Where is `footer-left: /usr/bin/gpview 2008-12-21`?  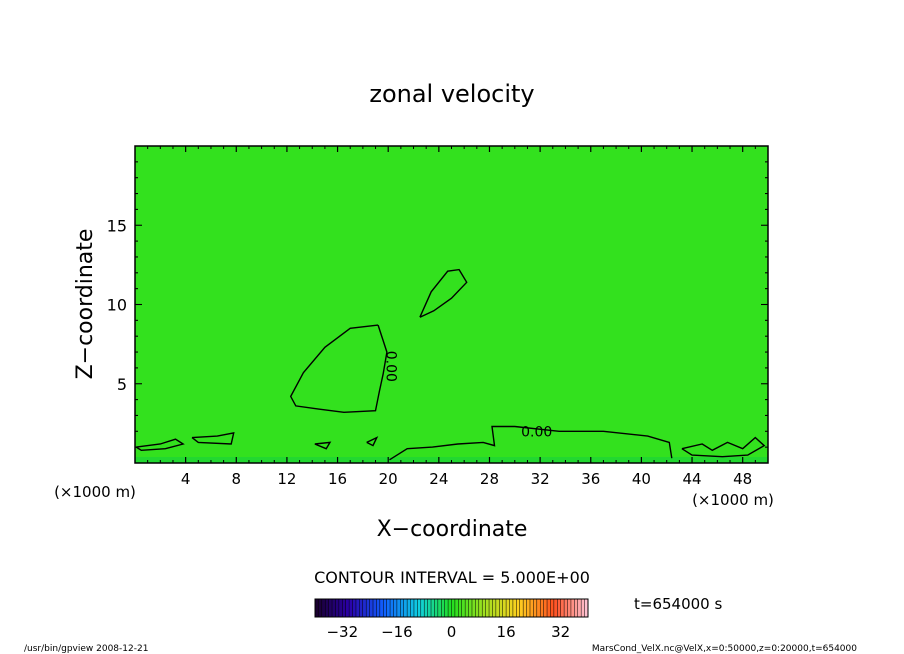
footer-left: /usr/bin/gpview 2008-12-21 is located at coordinates (86, 649).